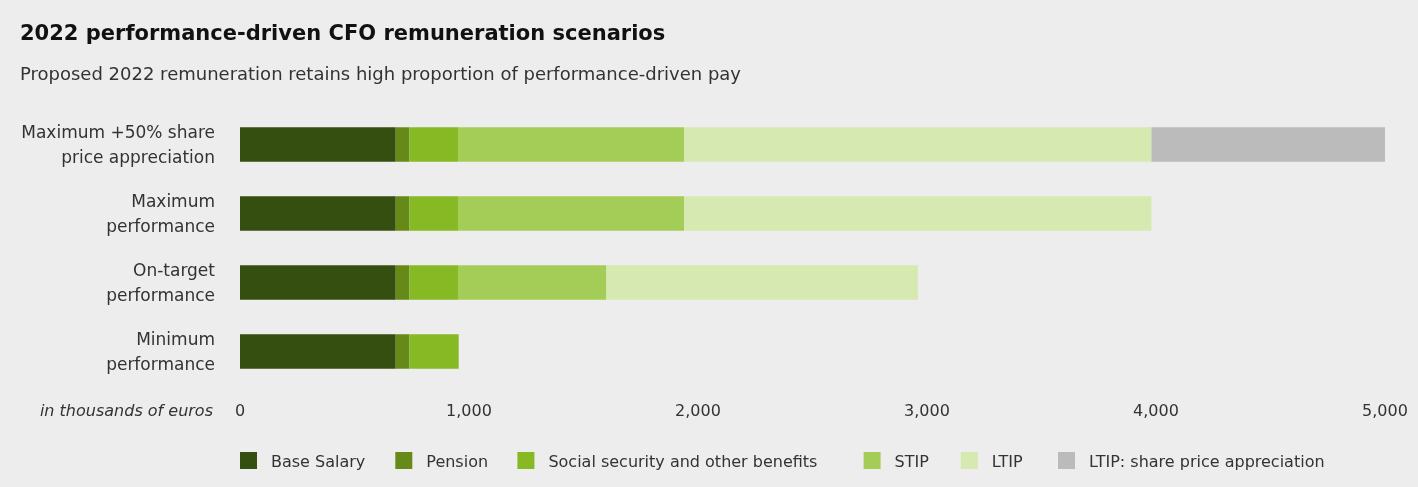 This screenshot has width=1418, height=487. What do you see at coordinates (118, 144) in the screenshot?
I see `y-tick-label: Maximum +50% share price appreciation` at bounding box center [118, 144].